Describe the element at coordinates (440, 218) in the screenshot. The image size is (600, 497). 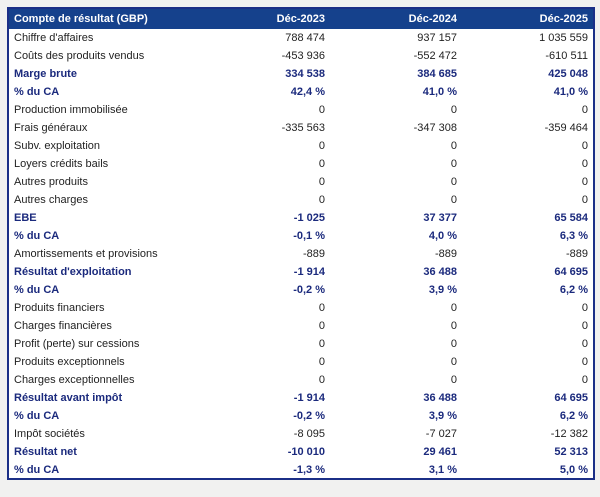
I see `row-value: 37 377` at that location.